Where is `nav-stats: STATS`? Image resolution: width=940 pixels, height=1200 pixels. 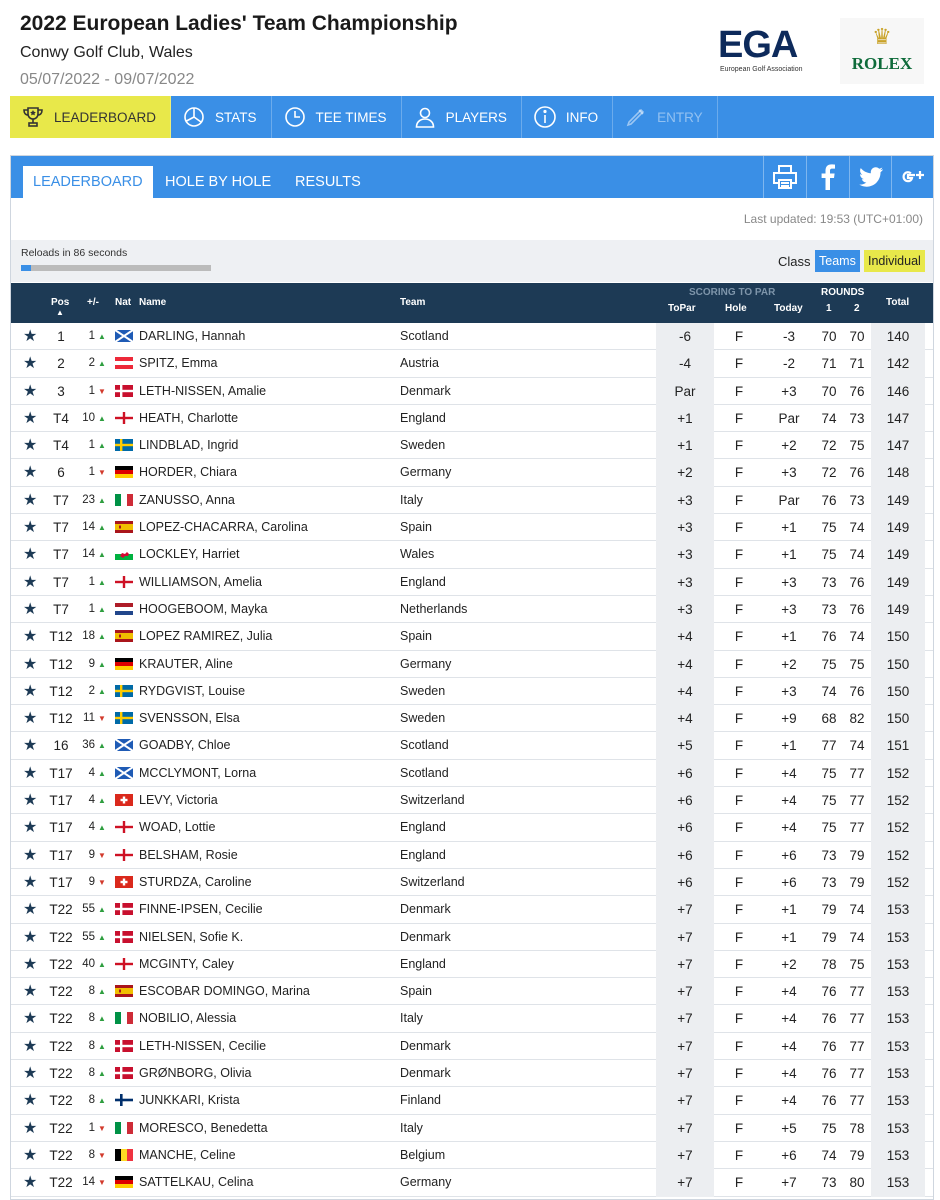 nav-stats: STATS is located at coordinates (221, 117).